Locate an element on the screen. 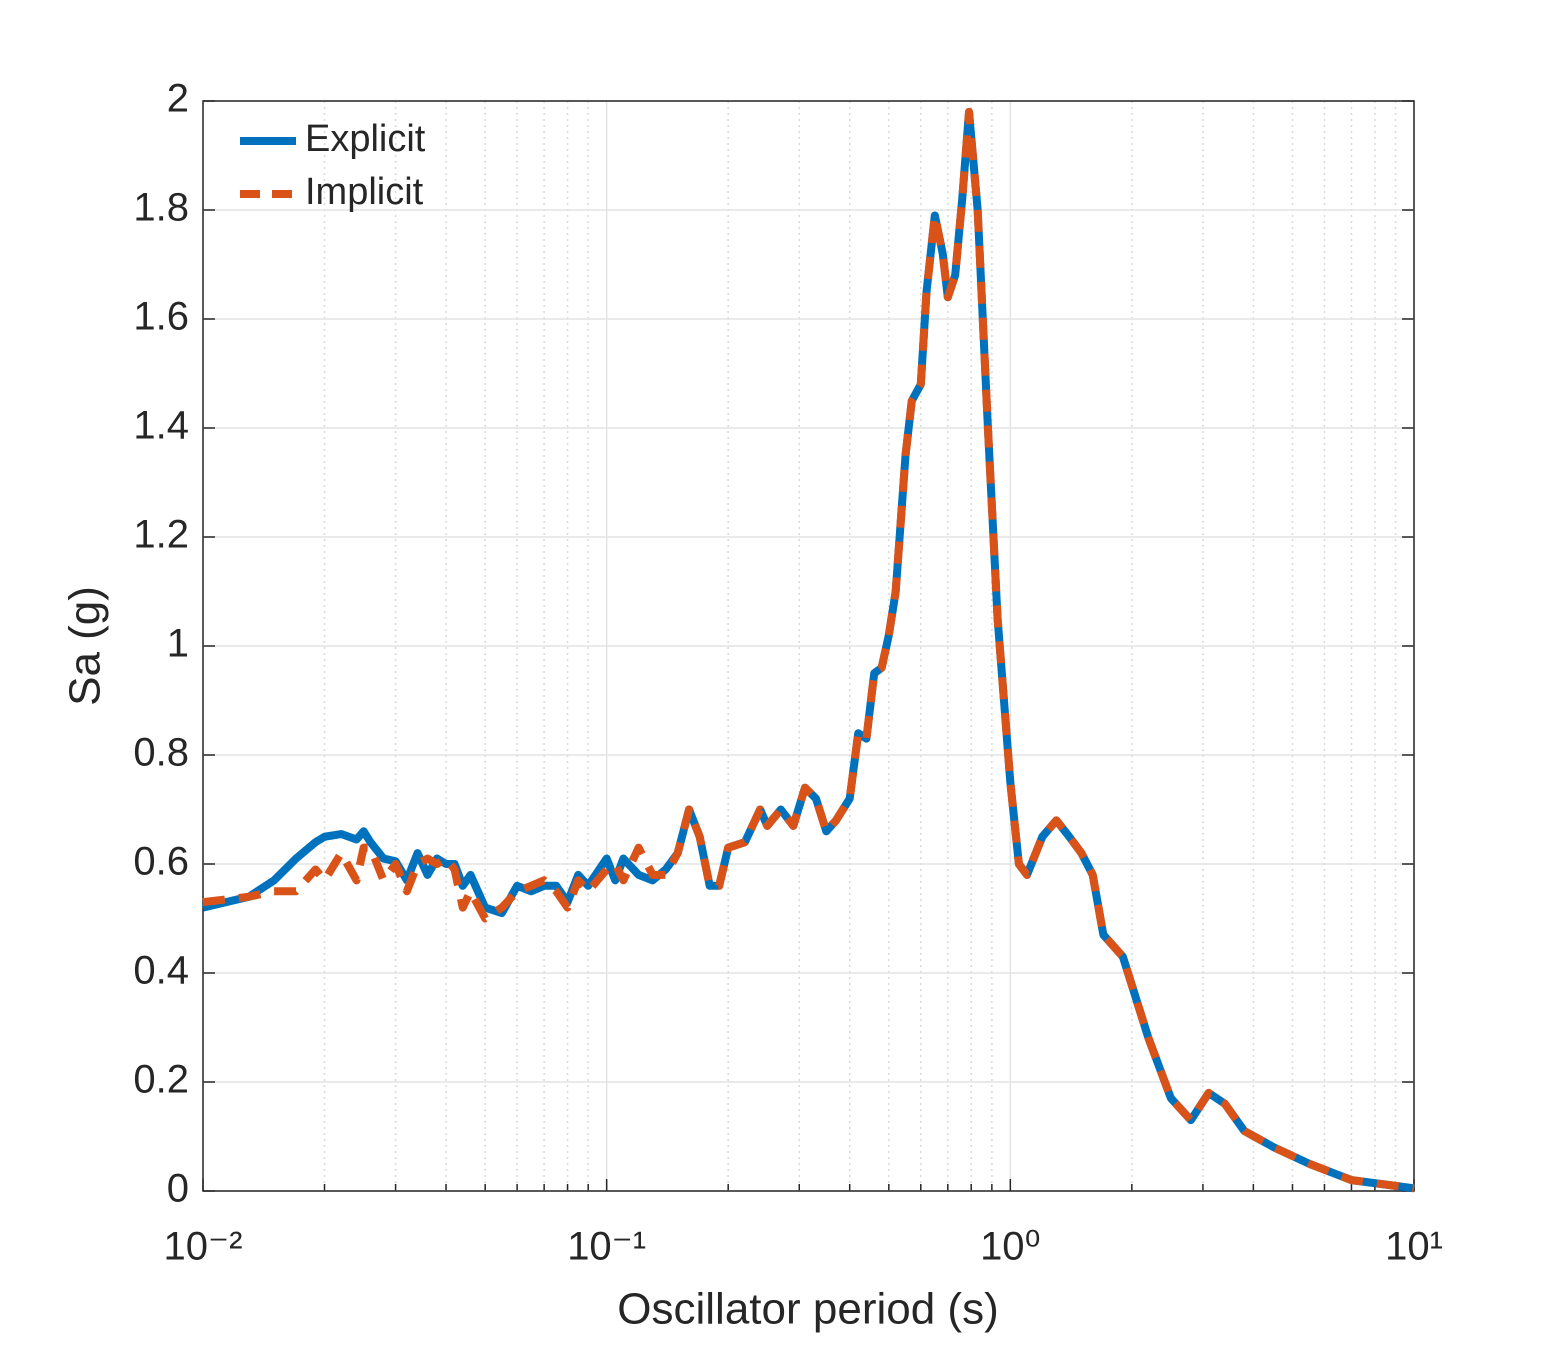 The width and height of the screenshot is (1562, 1347). x-tick-label: 10⁻² is located at coordinates (203, 1247).